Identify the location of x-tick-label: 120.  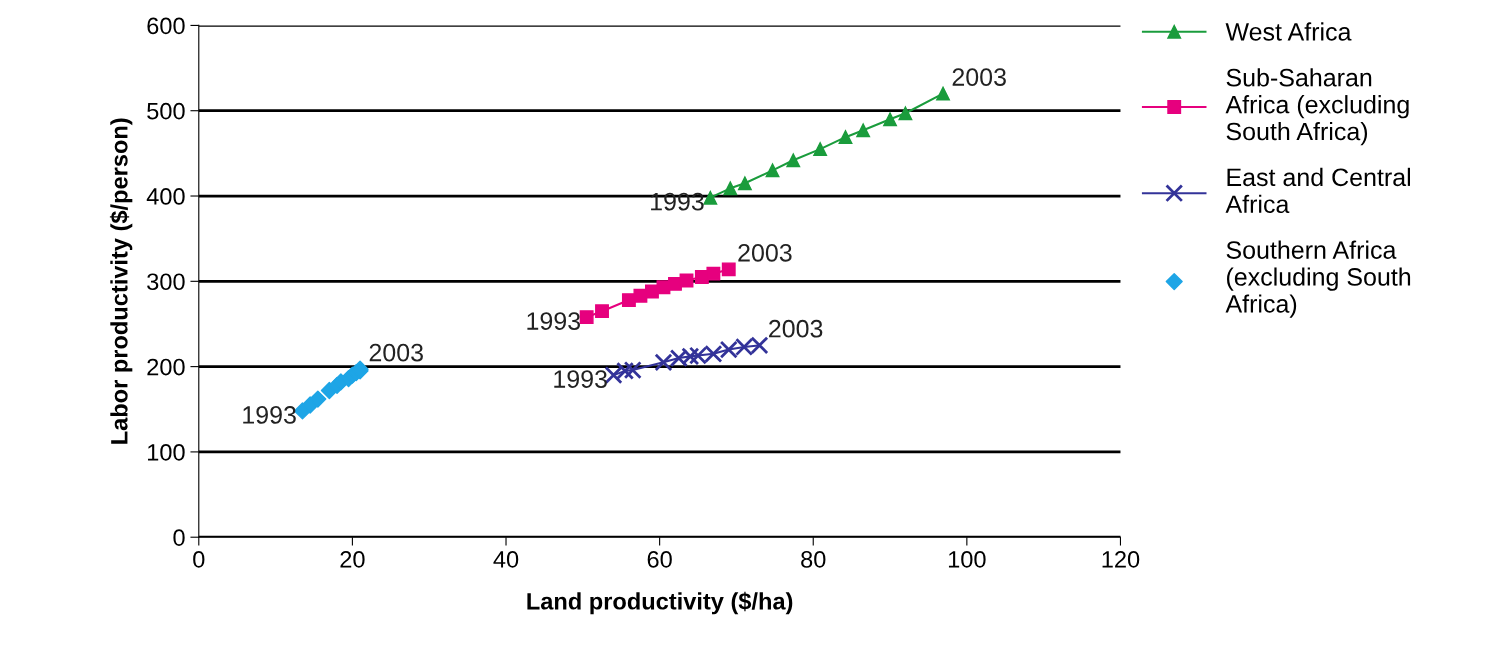
(1121, 559).